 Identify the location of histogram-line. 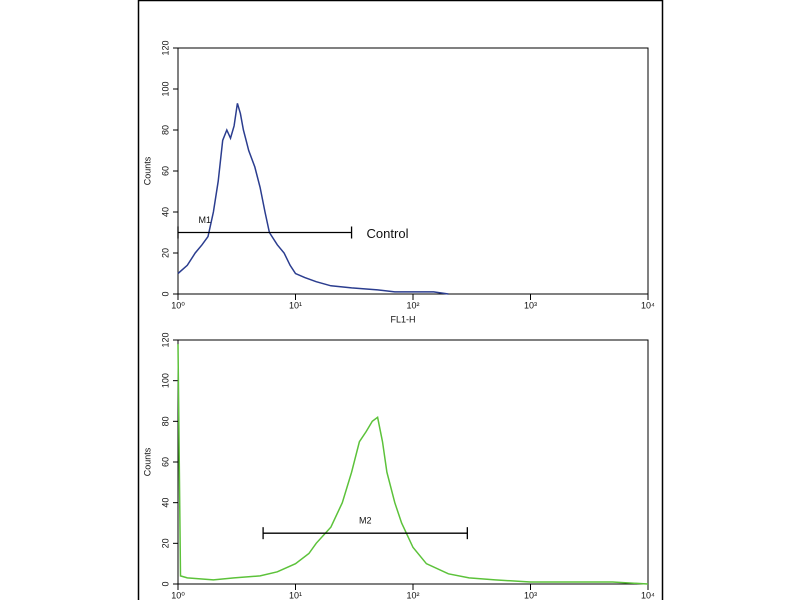
(313, 199).